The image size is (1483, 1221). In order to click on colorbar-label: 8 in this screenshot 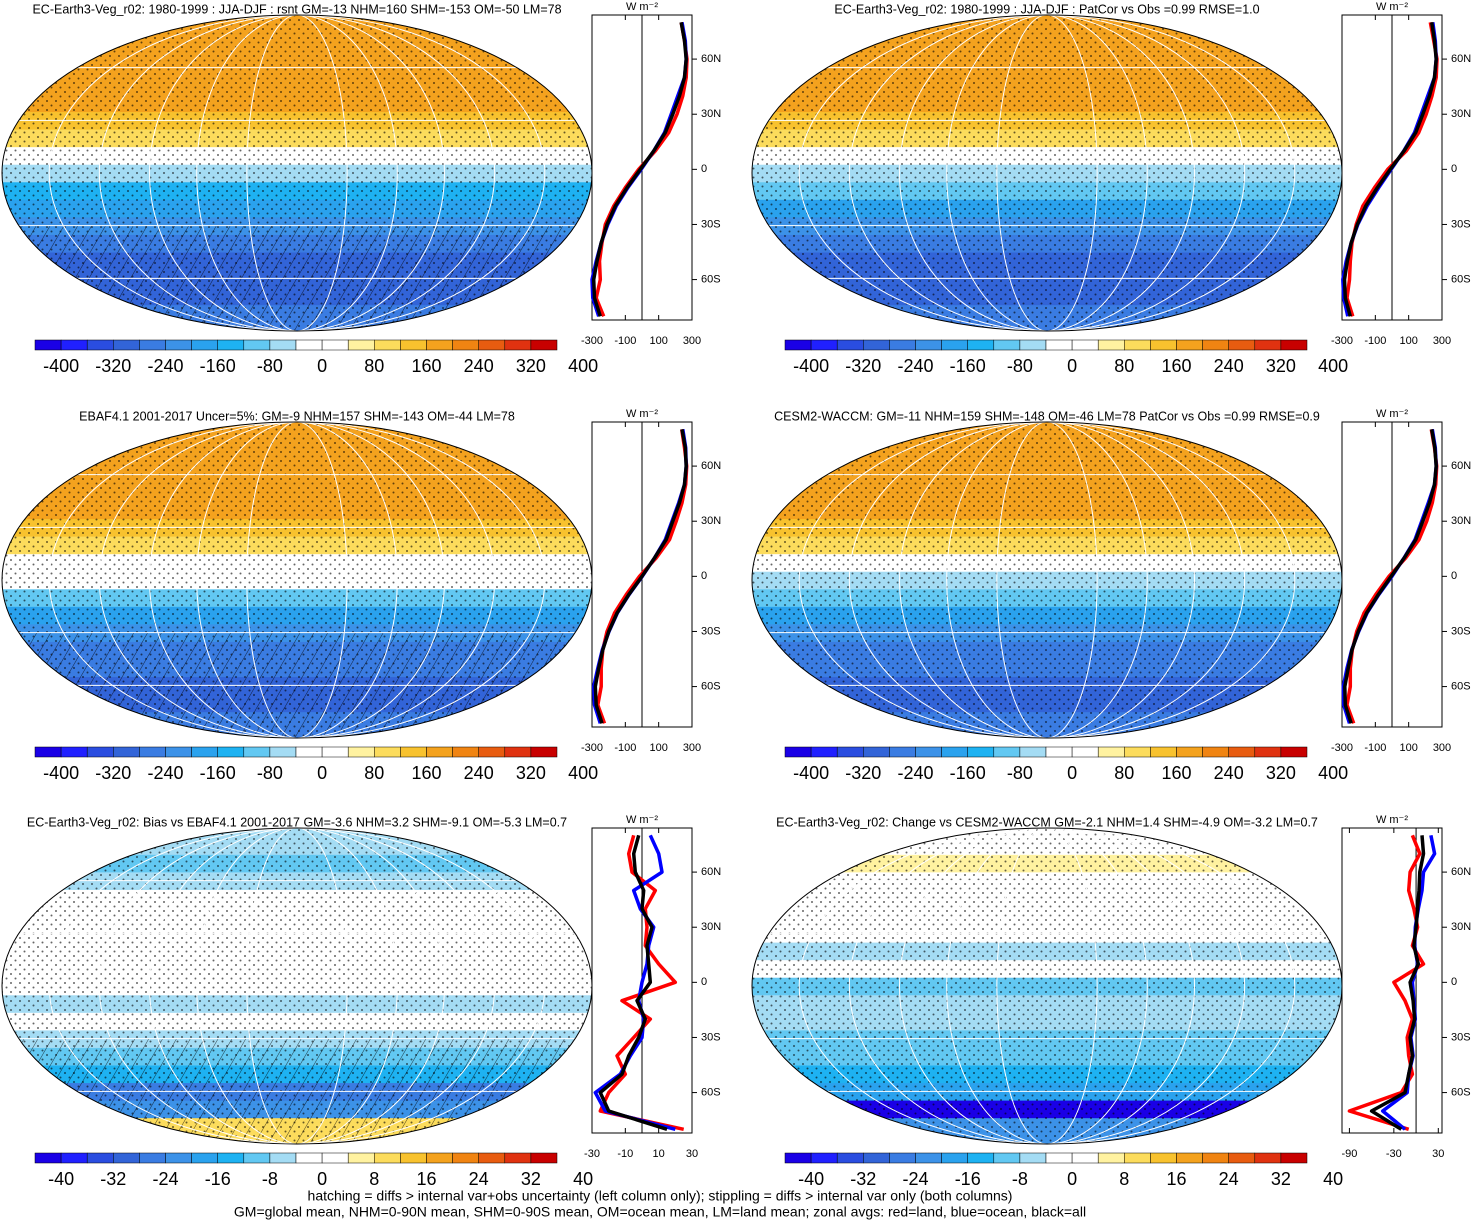, I will do `click(374, 1179)`.